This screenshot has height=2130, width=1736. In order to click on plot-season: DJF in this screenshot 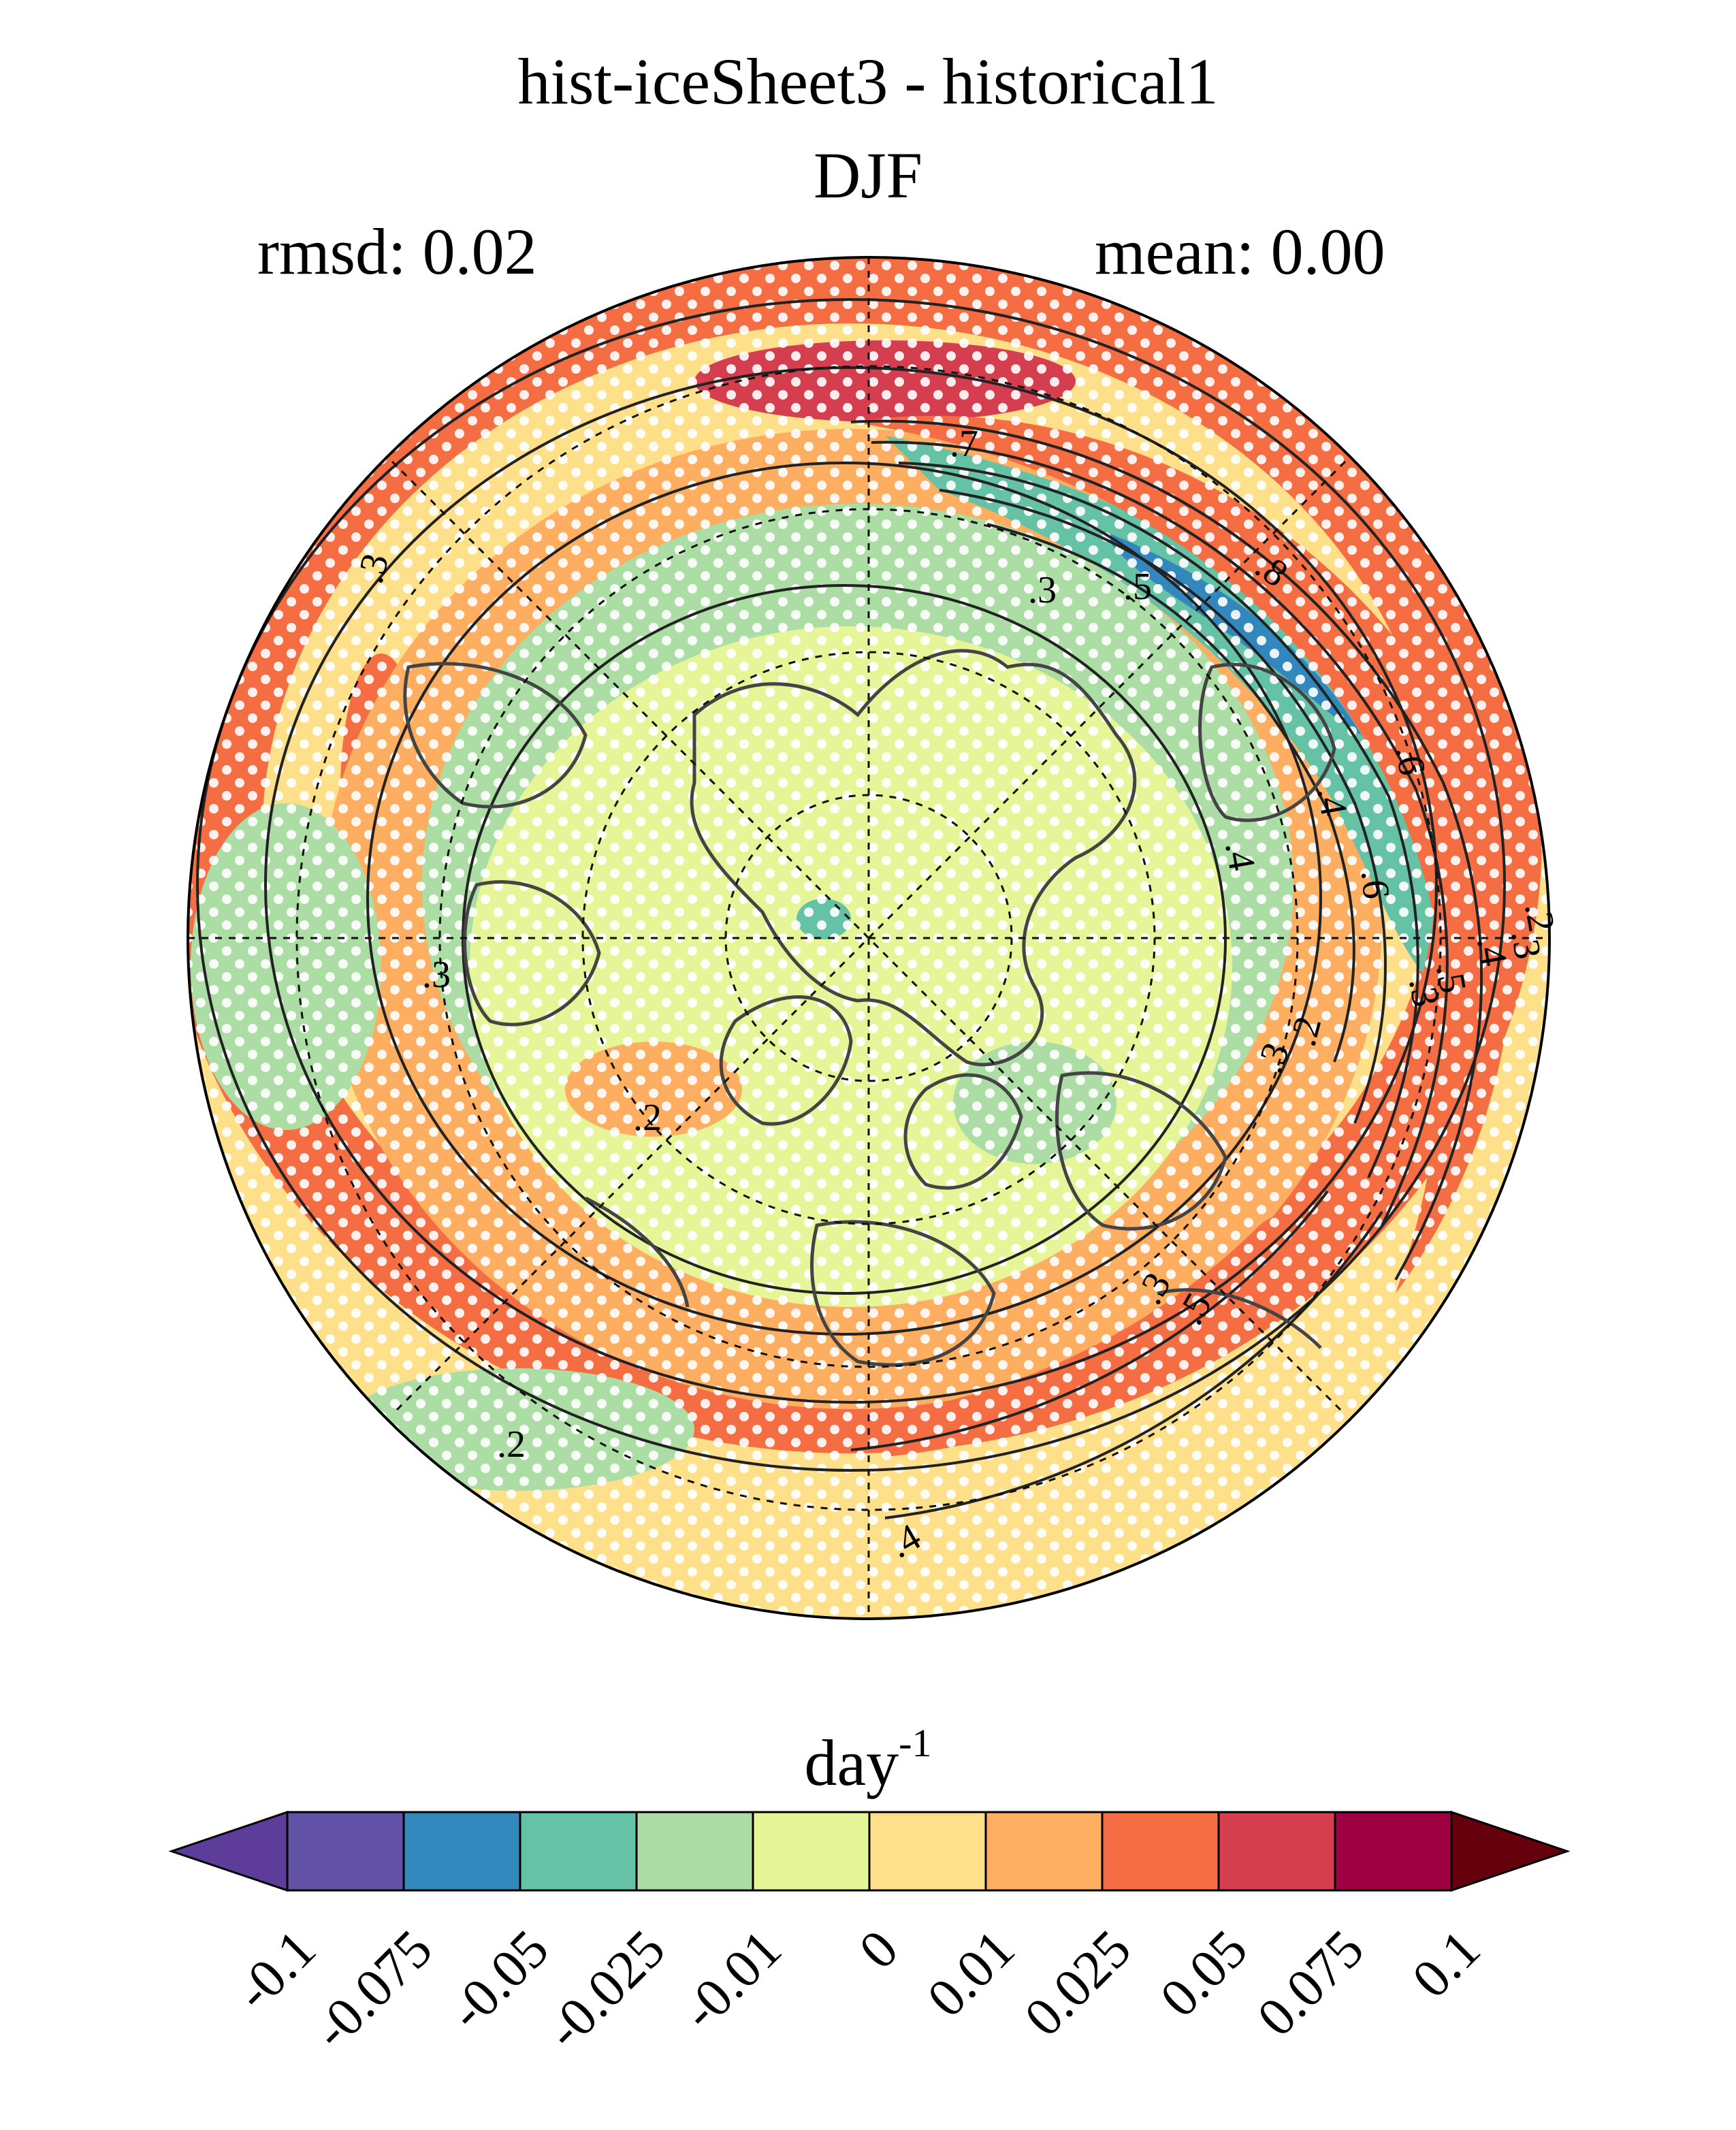, I will do `click(868, 175)`.